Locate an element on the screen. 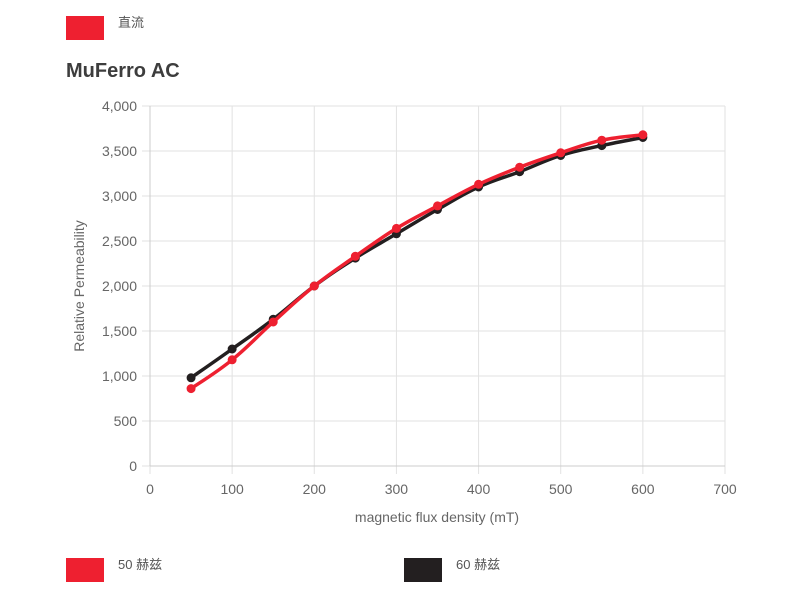  x-tick-label: 100 is located at coordinates (232, 489).